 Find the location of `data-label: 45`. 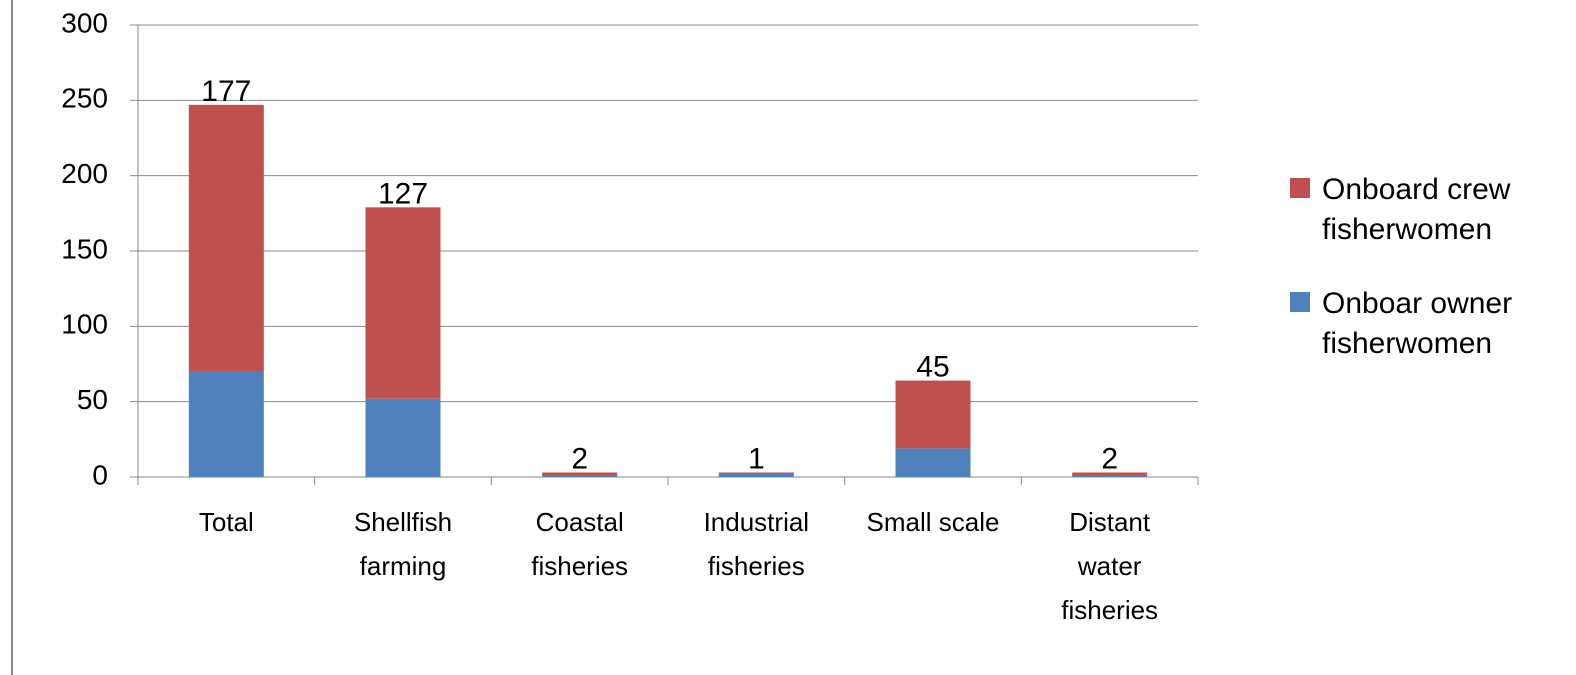

data-label: 45 is located at coordinates (932, 367).